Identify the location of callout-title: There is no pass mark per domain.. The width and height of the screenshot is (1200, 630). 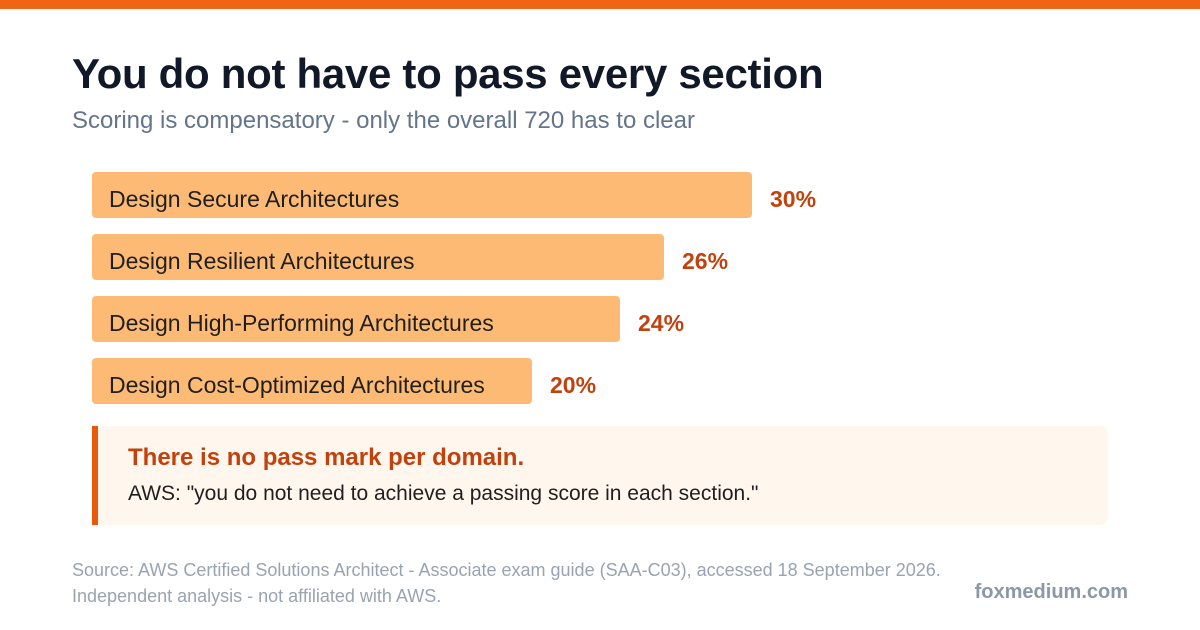
(326, 457).